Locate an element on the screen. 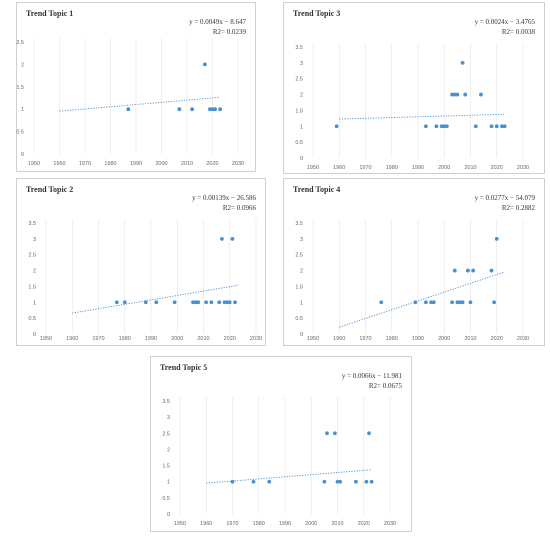 The width and height of the screenshot is (550, 536). chart-title: Trend Topic 1 is located at coordinates (49, 13).